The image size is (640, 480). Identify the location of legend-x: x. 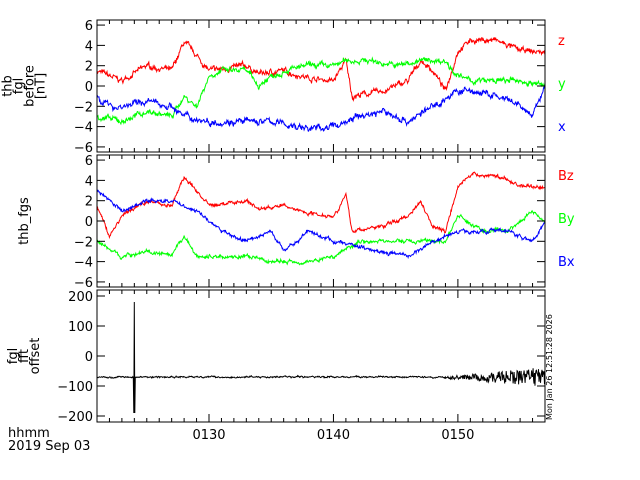
(562, 127).